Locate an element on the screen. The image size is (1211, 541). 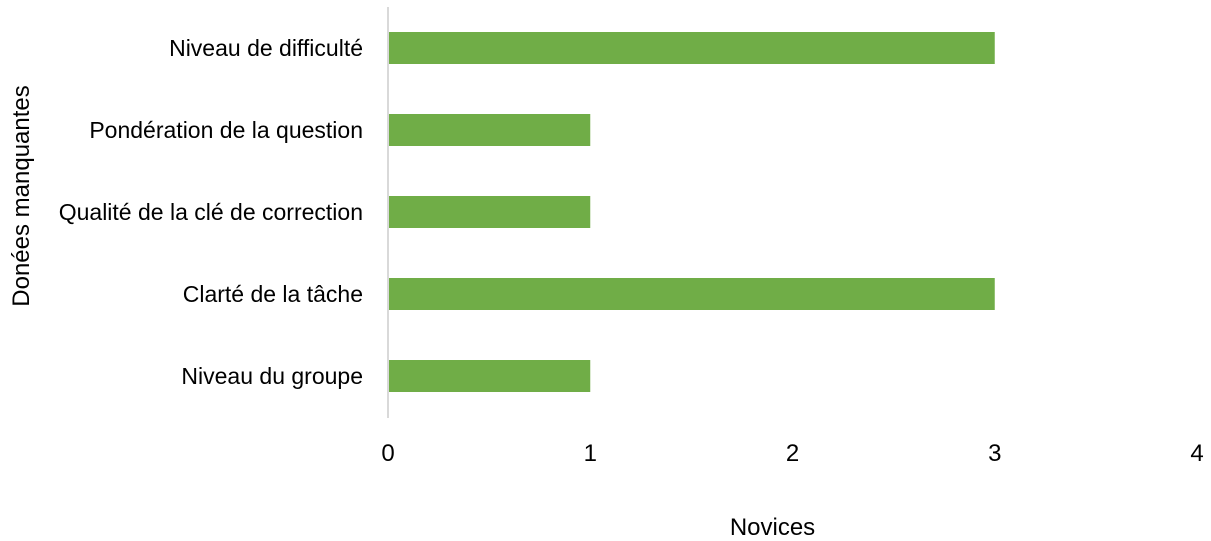
category-label: Niveau de difficulté is located at coordinates (266, 48).